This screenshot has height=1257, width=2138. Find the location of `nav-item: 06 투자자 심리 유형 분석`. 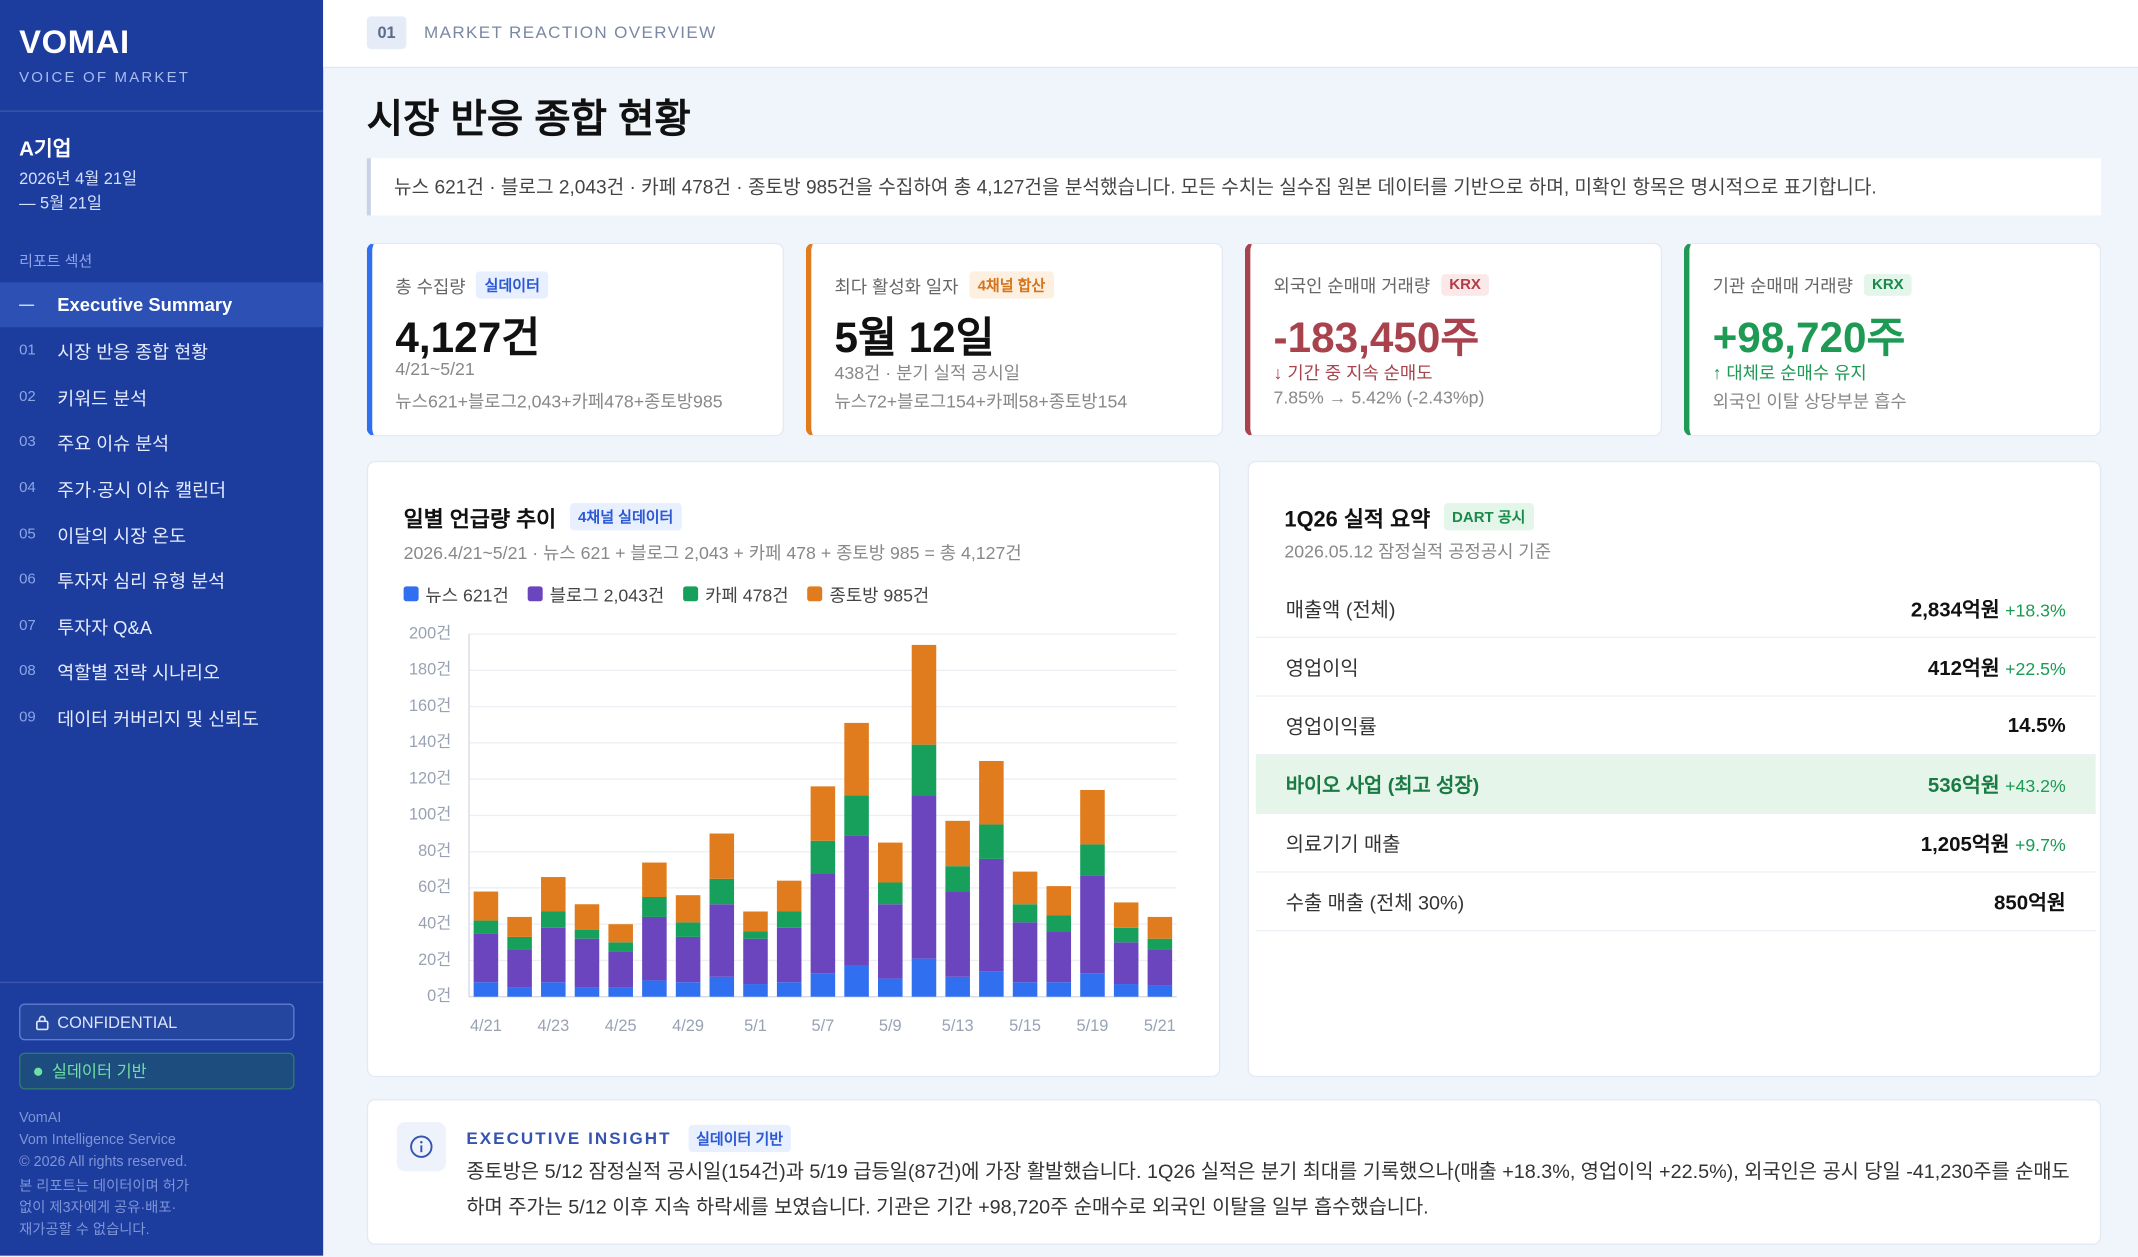

nav-item: 06 투자자 심리 유형 분석 is located at coordinates (161, 579).